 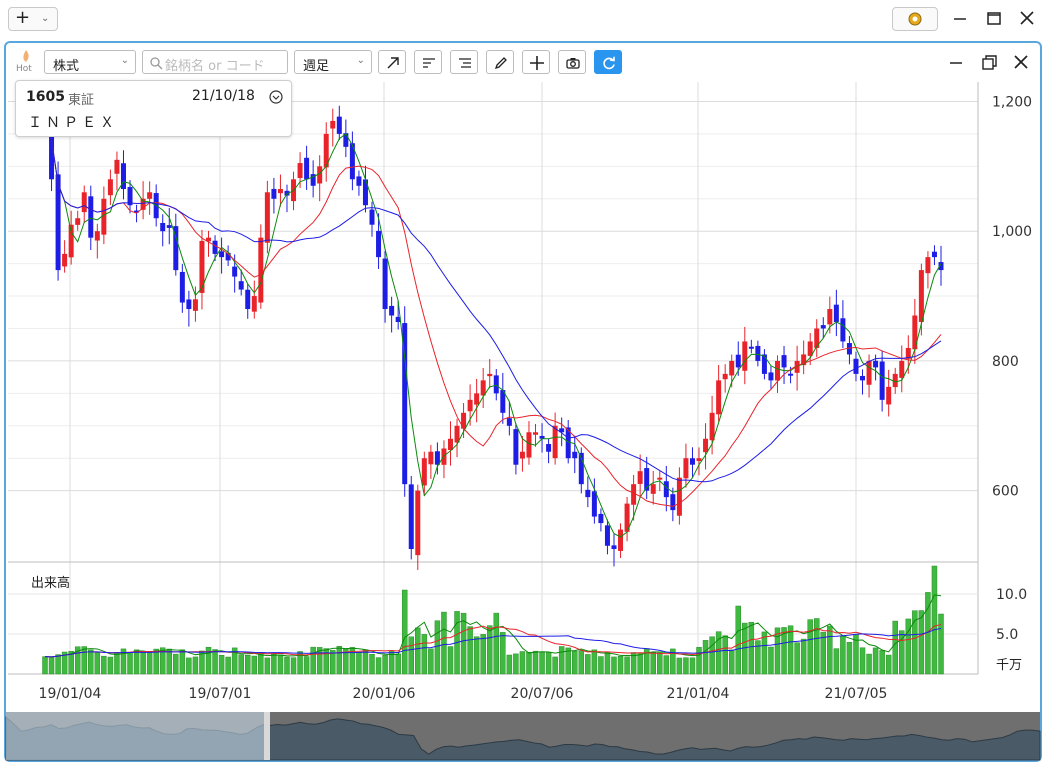 What do you see at coordinates (316, 66) in the screenshot?
I see `period-value: 週足` at bounding box center [316, 66].